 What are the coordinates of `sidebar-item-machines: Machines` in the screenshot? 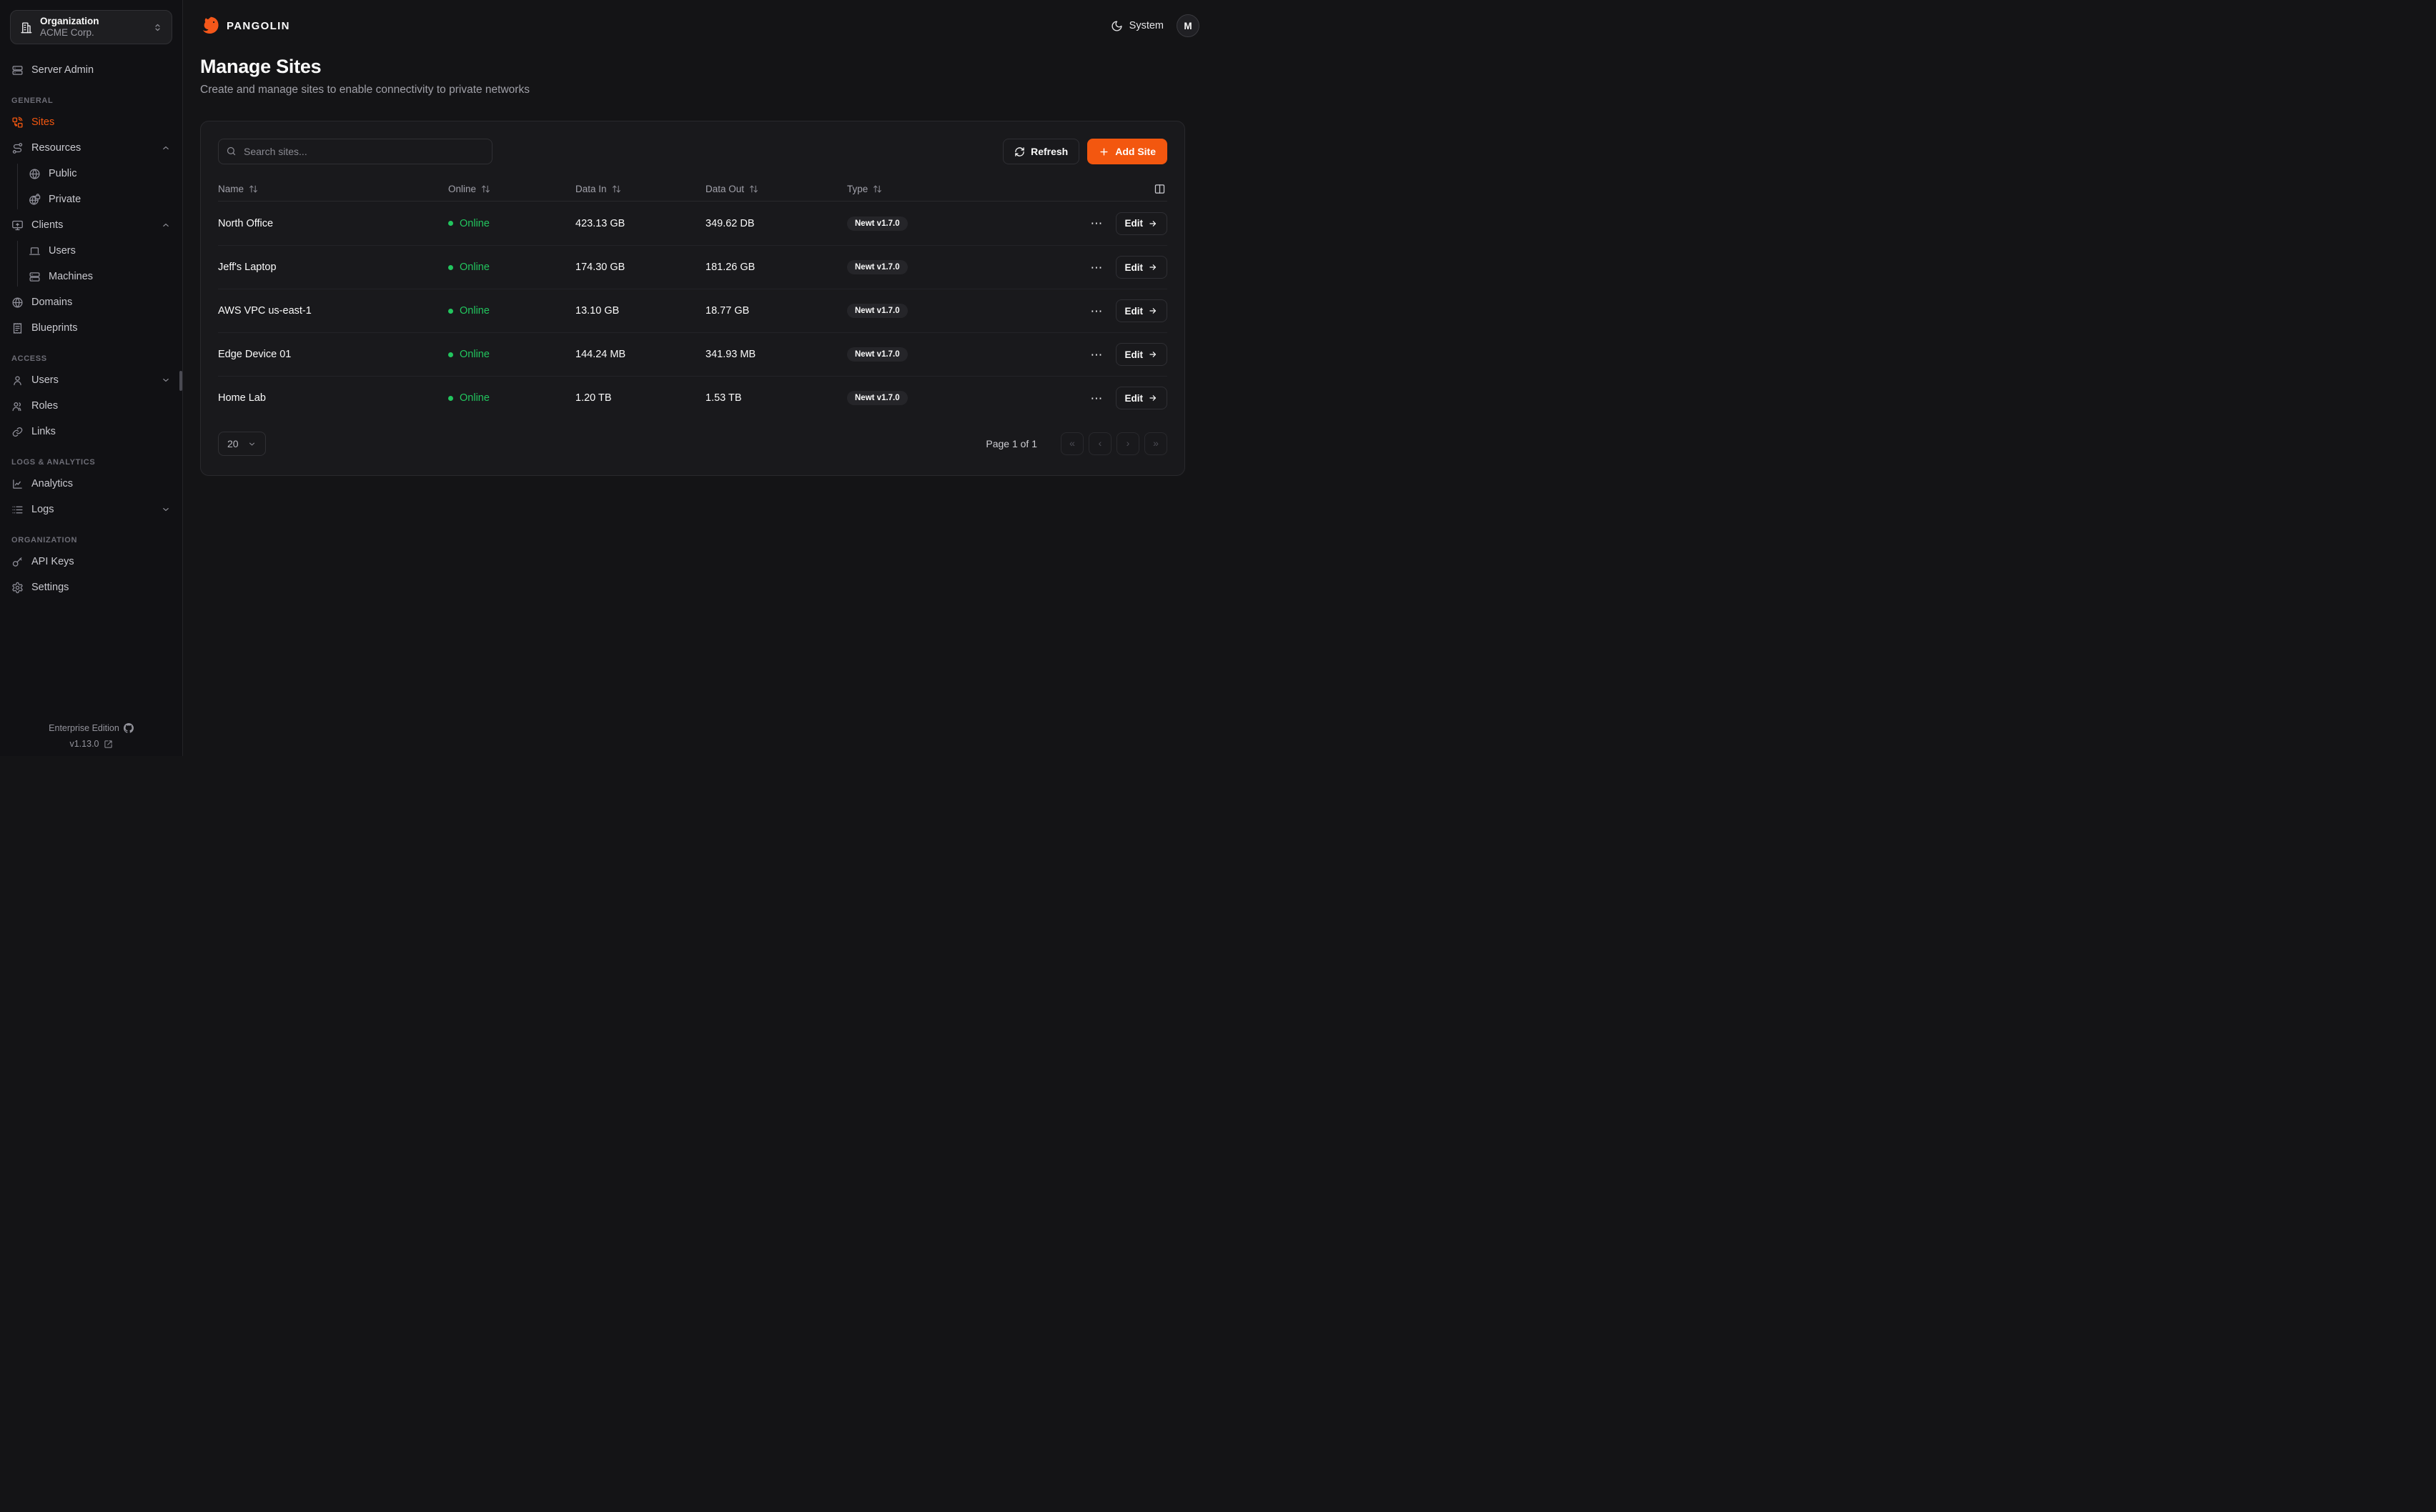 It's located at (100, 276).